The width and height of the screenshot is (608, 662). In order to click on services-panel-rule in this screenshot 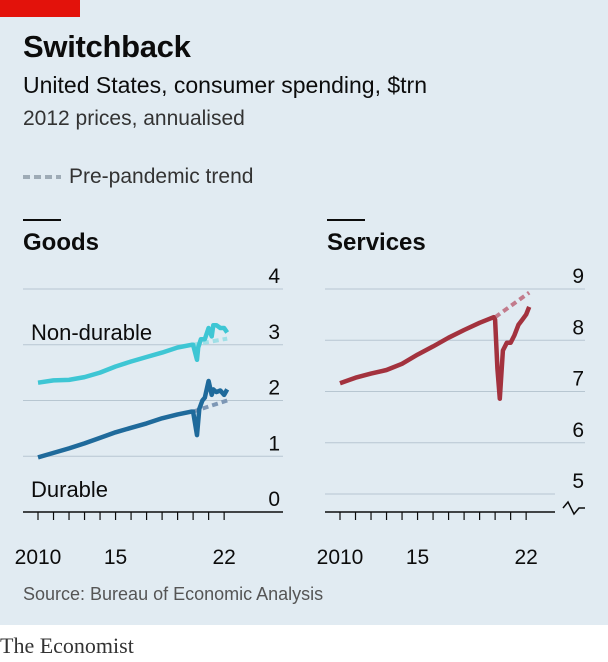, I will do `click(346, 220)`.